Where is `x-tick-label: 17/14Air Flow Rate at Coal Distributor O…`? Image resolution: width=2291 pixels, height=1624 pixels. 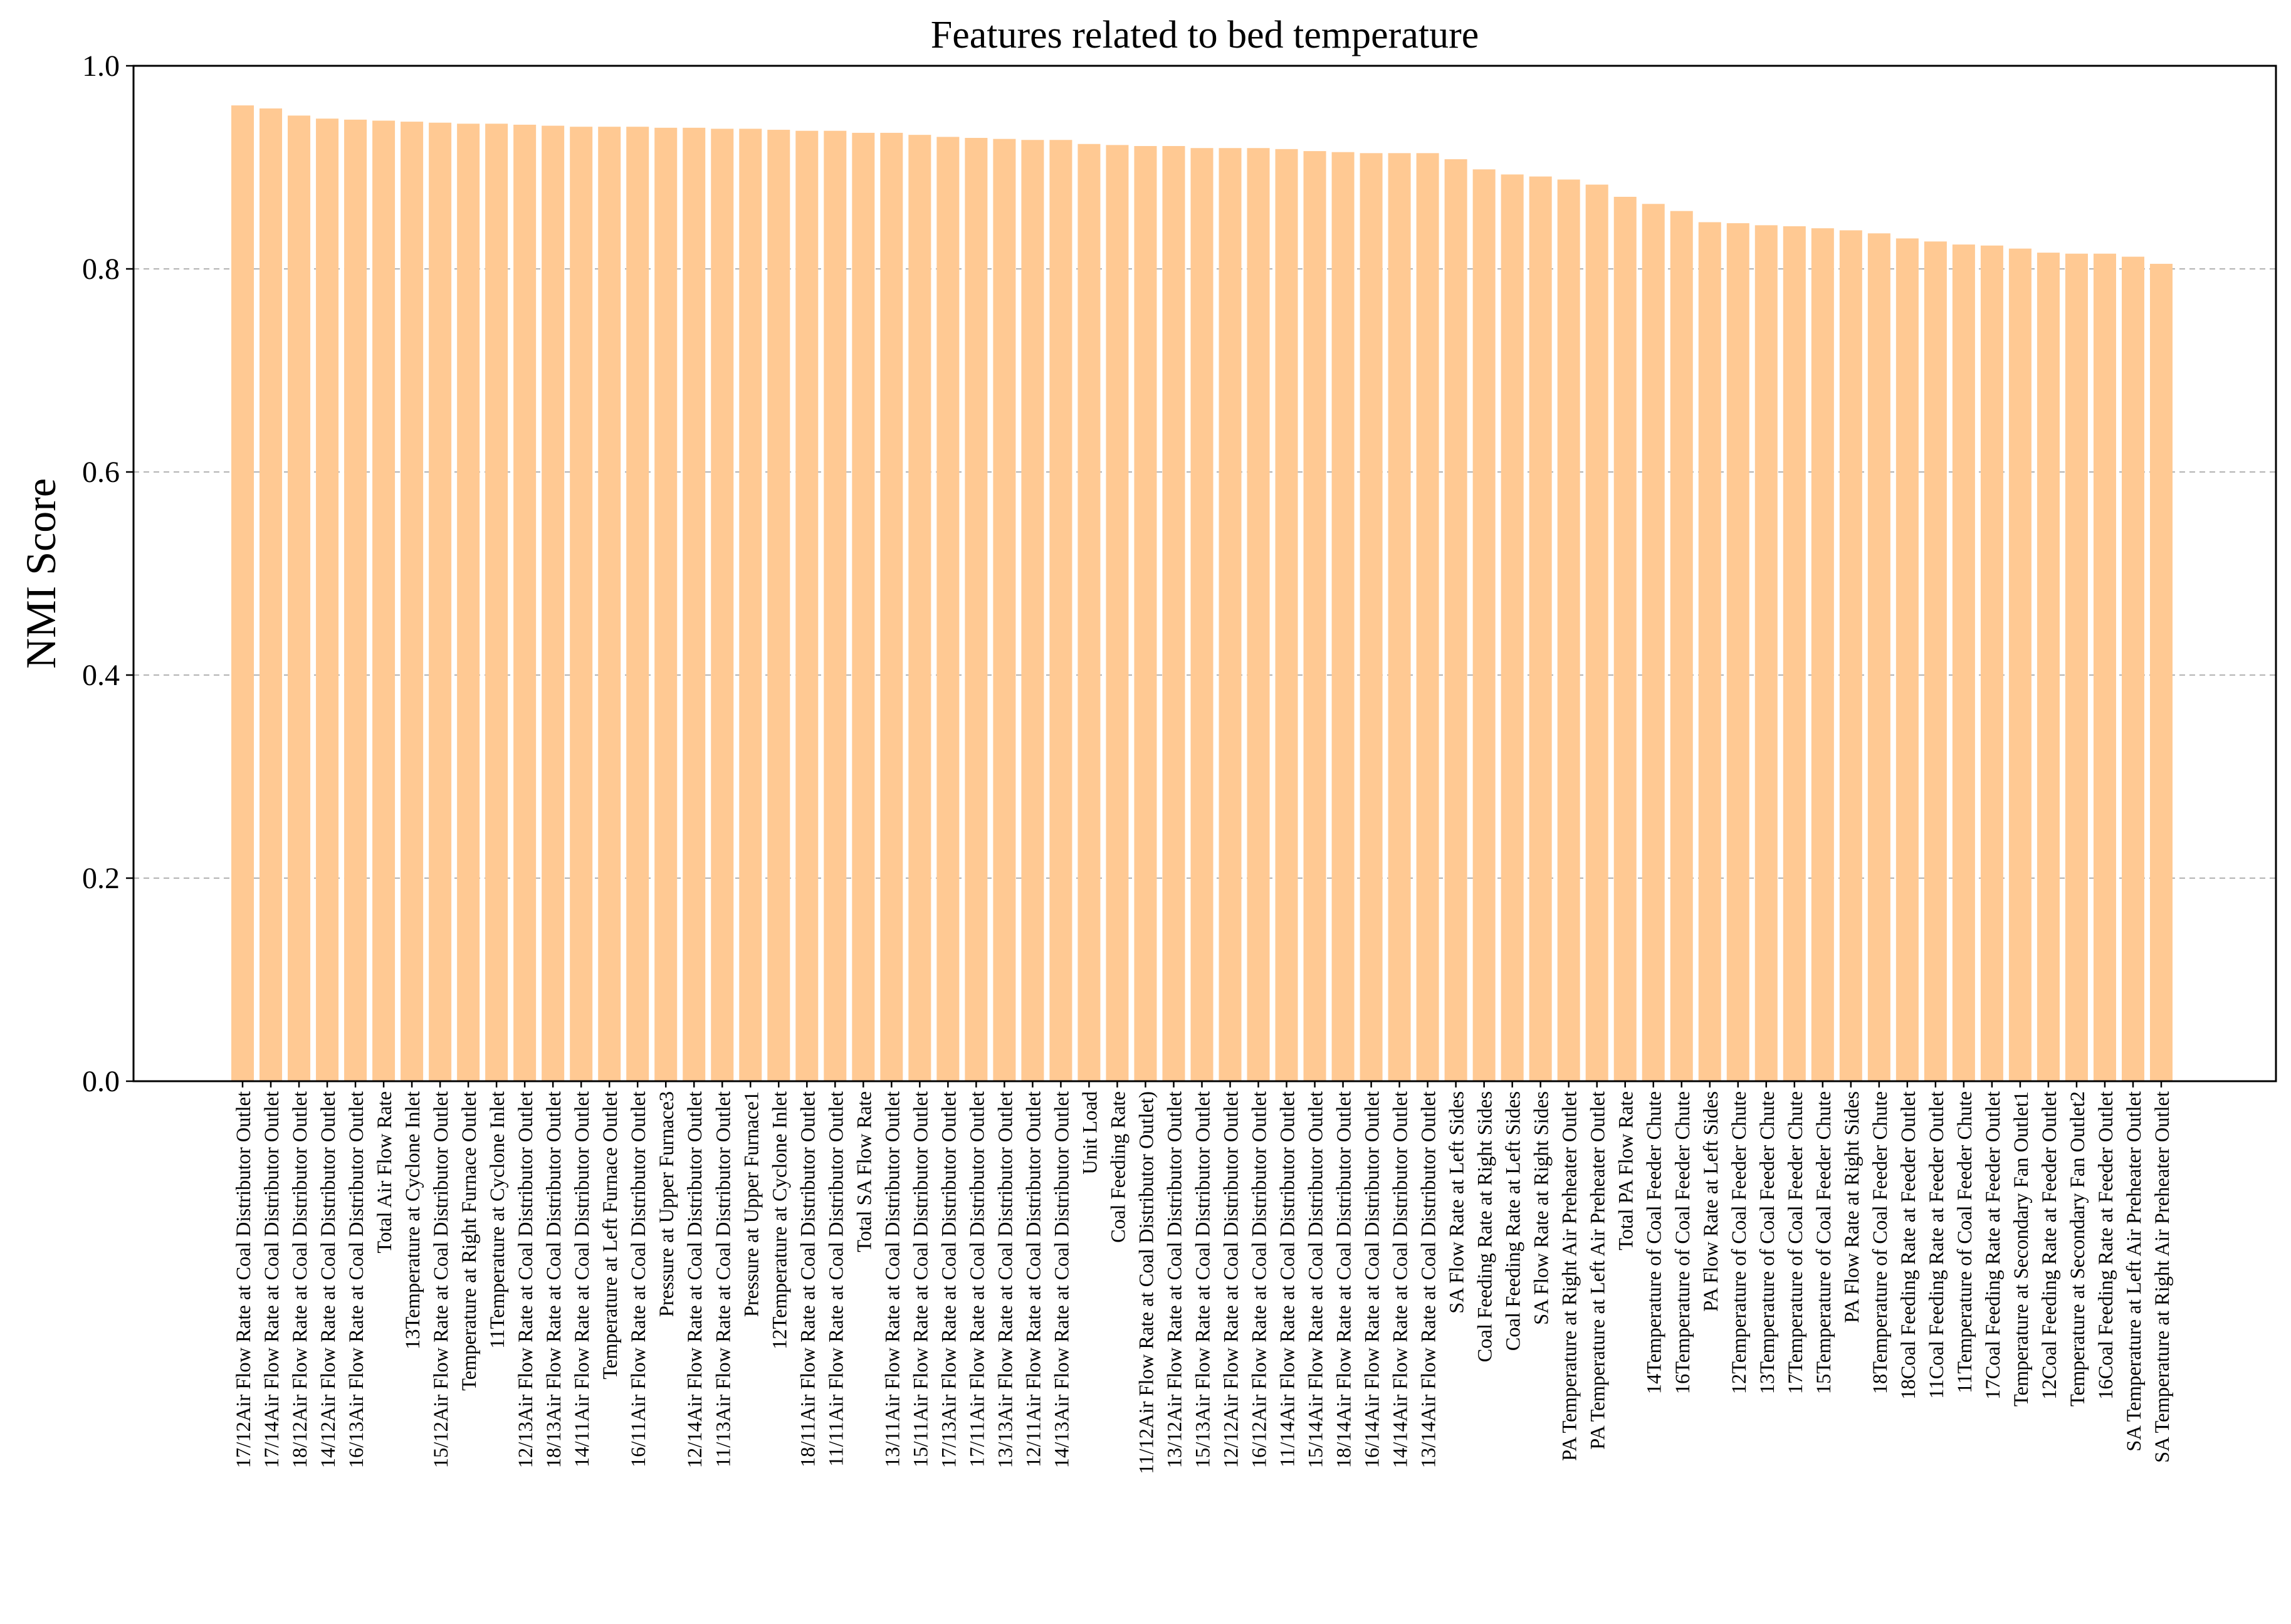 x-tick-label: 17/14Air Flow Rate at Coal Distributor O… is located at coordinates (272, 1280).